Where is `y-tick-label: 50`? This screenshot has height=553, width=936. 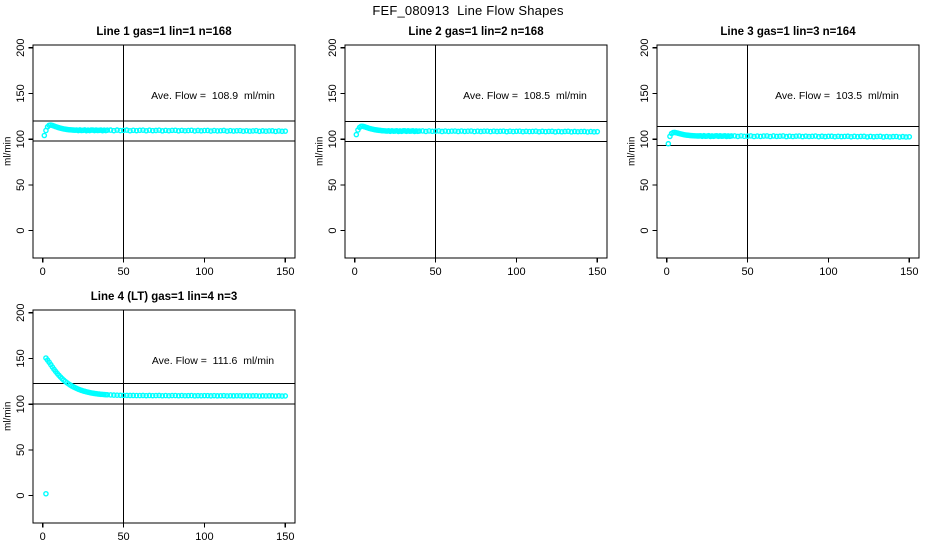 y-tick-label: 50 is located at coordinates (645, 185).